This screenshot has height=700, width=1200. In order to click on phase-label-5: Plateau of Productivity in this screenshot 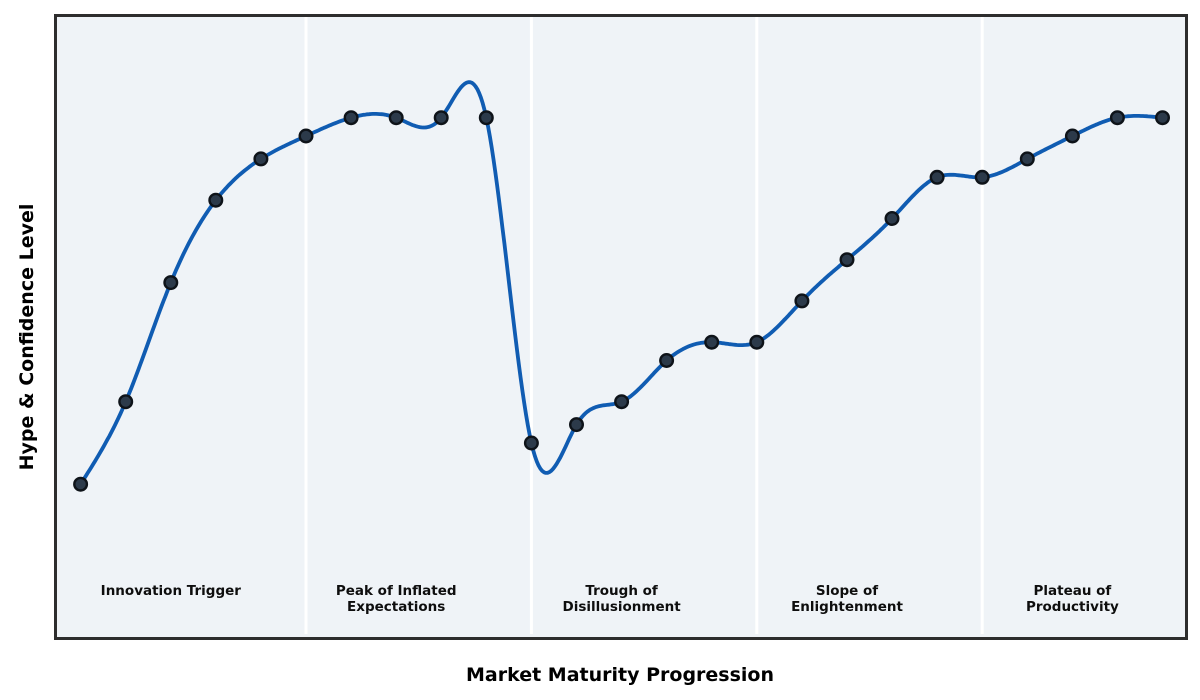, I will do `click(1072, 599)`.